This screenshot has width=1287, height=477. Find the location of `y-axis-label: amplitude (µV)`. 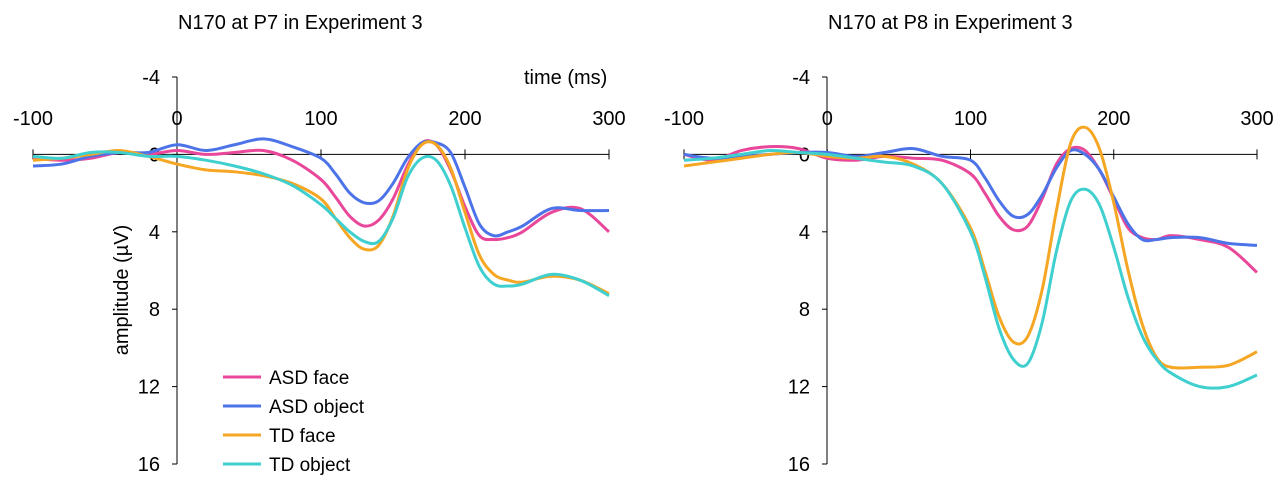

y-axis-label: amplitude (µV) is located at coordinates (122, 290).